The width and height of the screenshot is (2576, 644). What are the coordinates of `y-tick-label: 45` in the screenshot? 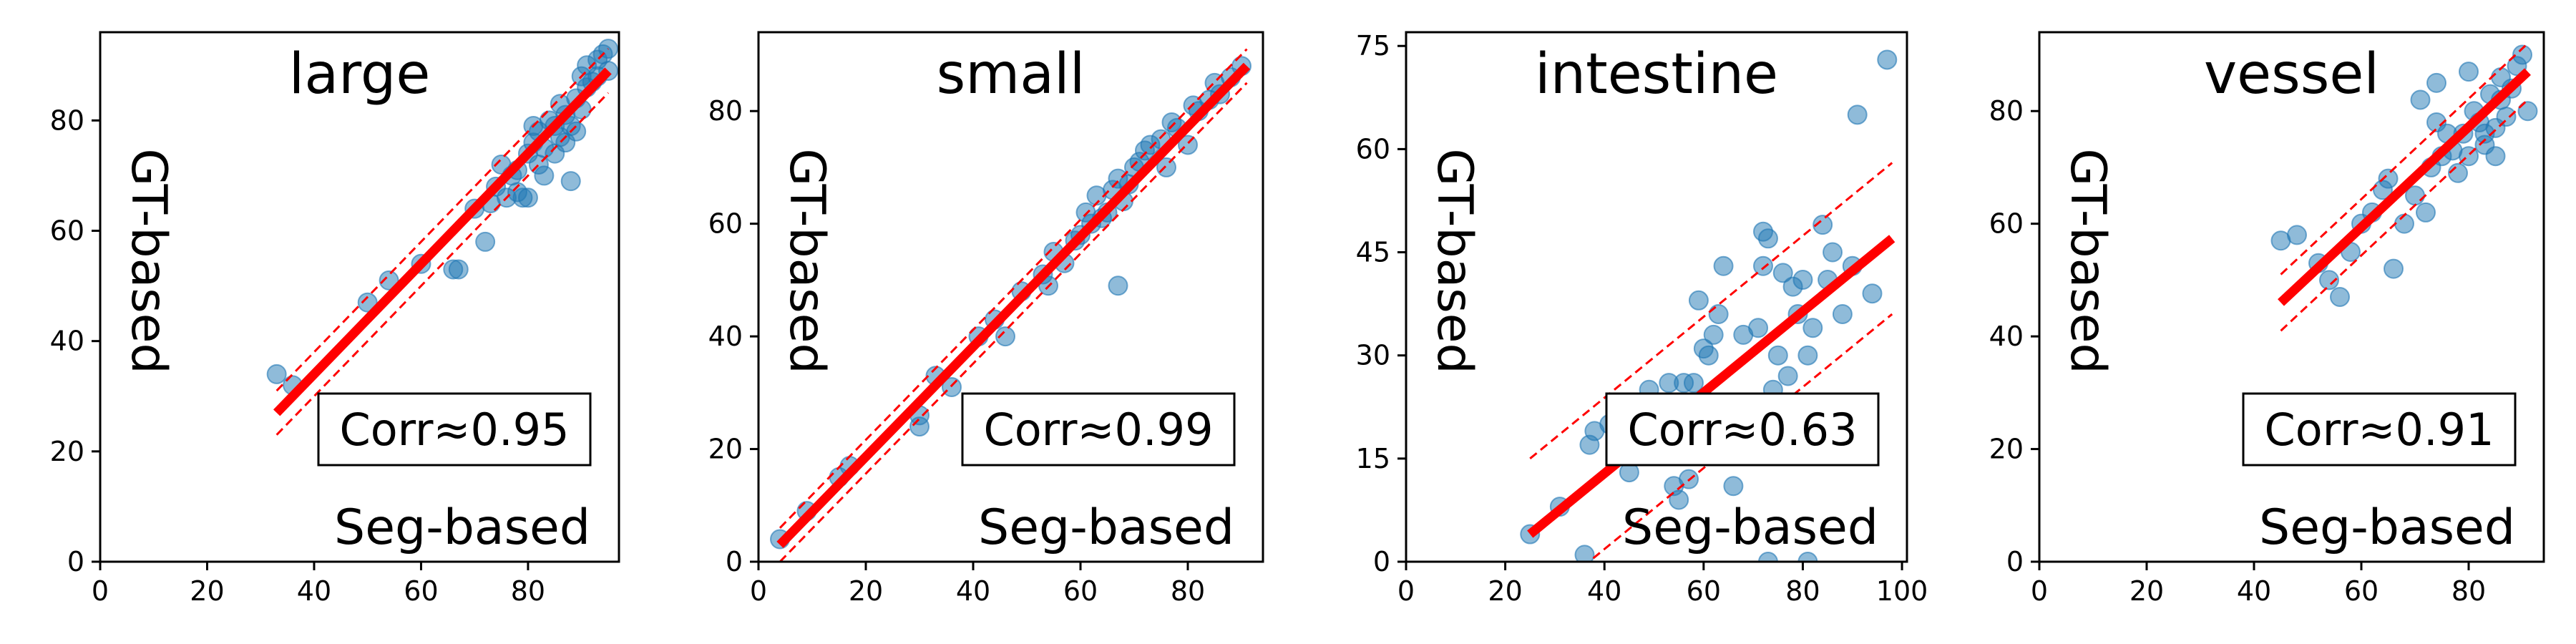 It's located at (1373, 252).